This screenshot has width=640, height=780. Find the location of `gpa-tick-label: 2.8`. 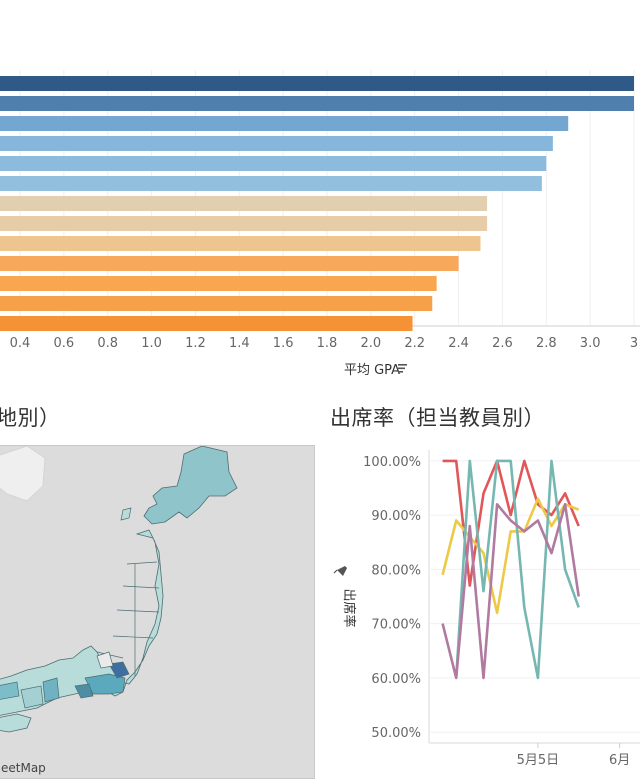

gpa-tick-label: 2.8 is located at coordinates (546, 343).